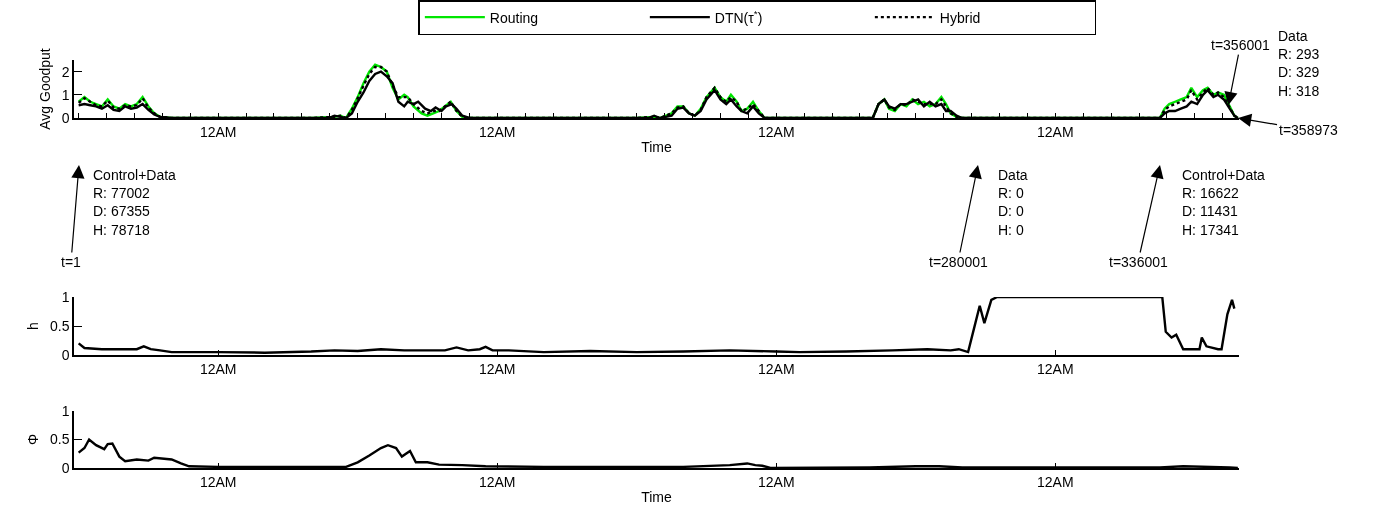 This screenshot has height=521, width=1377. Describe the element at coordinates (33, 439) in the screenshot. I see `y-axis-title: Φ` at that location.